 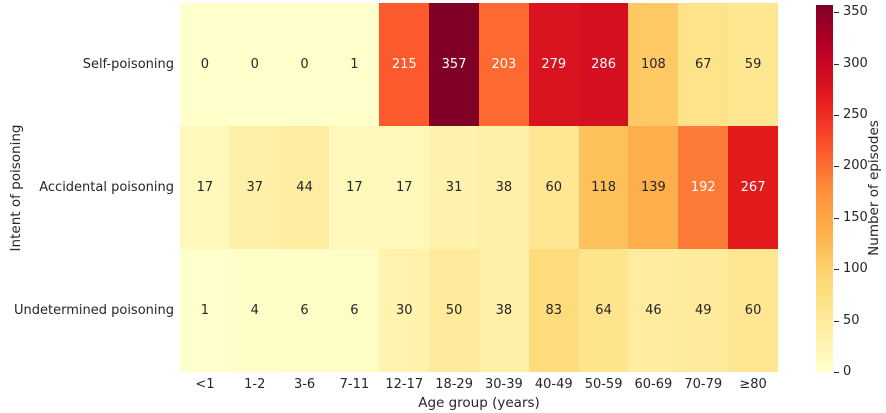 What do you see at coordinates (479, 403) in the screenshot?
I see `x-axis-title: Age group (years)` at bounding box center [479, 403].